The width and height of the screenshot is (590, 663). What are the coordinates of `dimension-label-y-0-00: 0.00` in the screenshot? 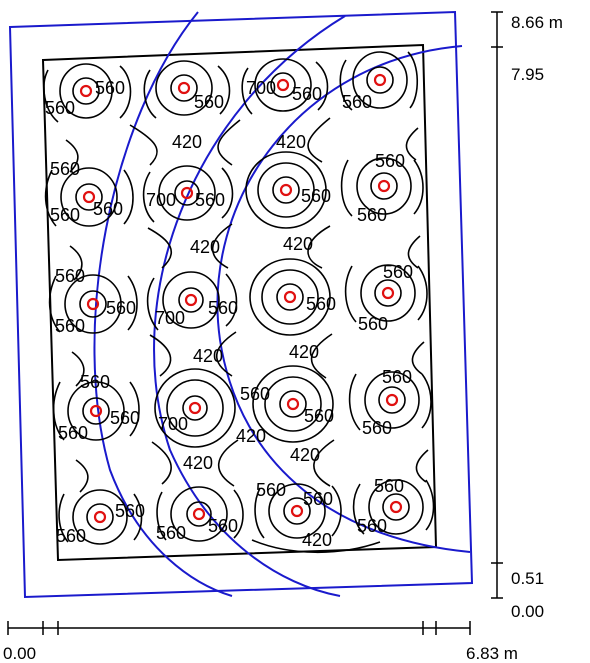 It's located at (527, 611).